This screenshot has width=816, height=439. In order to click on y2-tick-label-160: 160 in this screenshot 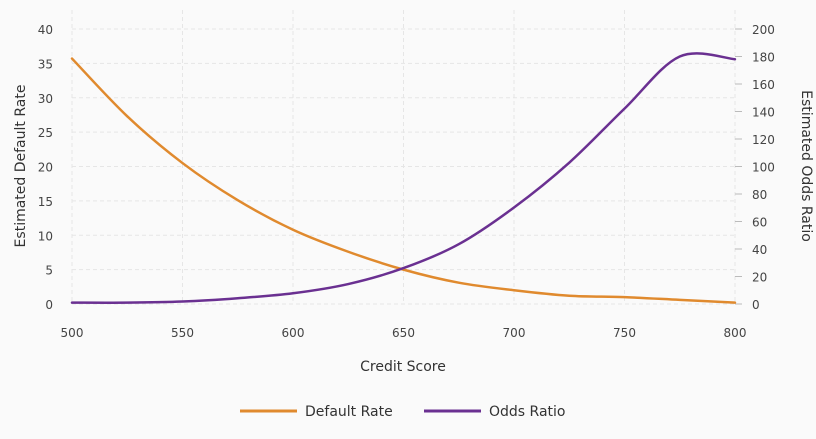, I will do `click(763, 85)`.